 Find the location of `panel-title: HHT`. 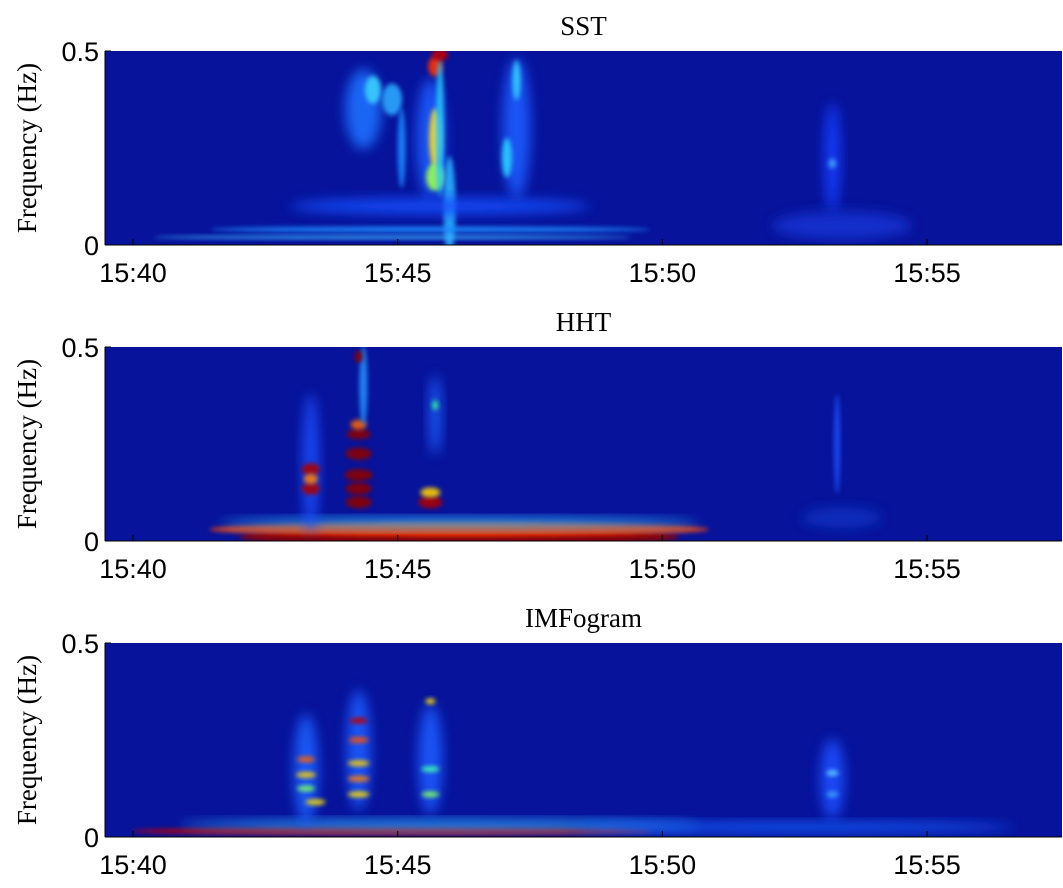

panel-title: HHT is located at coordinates (584, 322).